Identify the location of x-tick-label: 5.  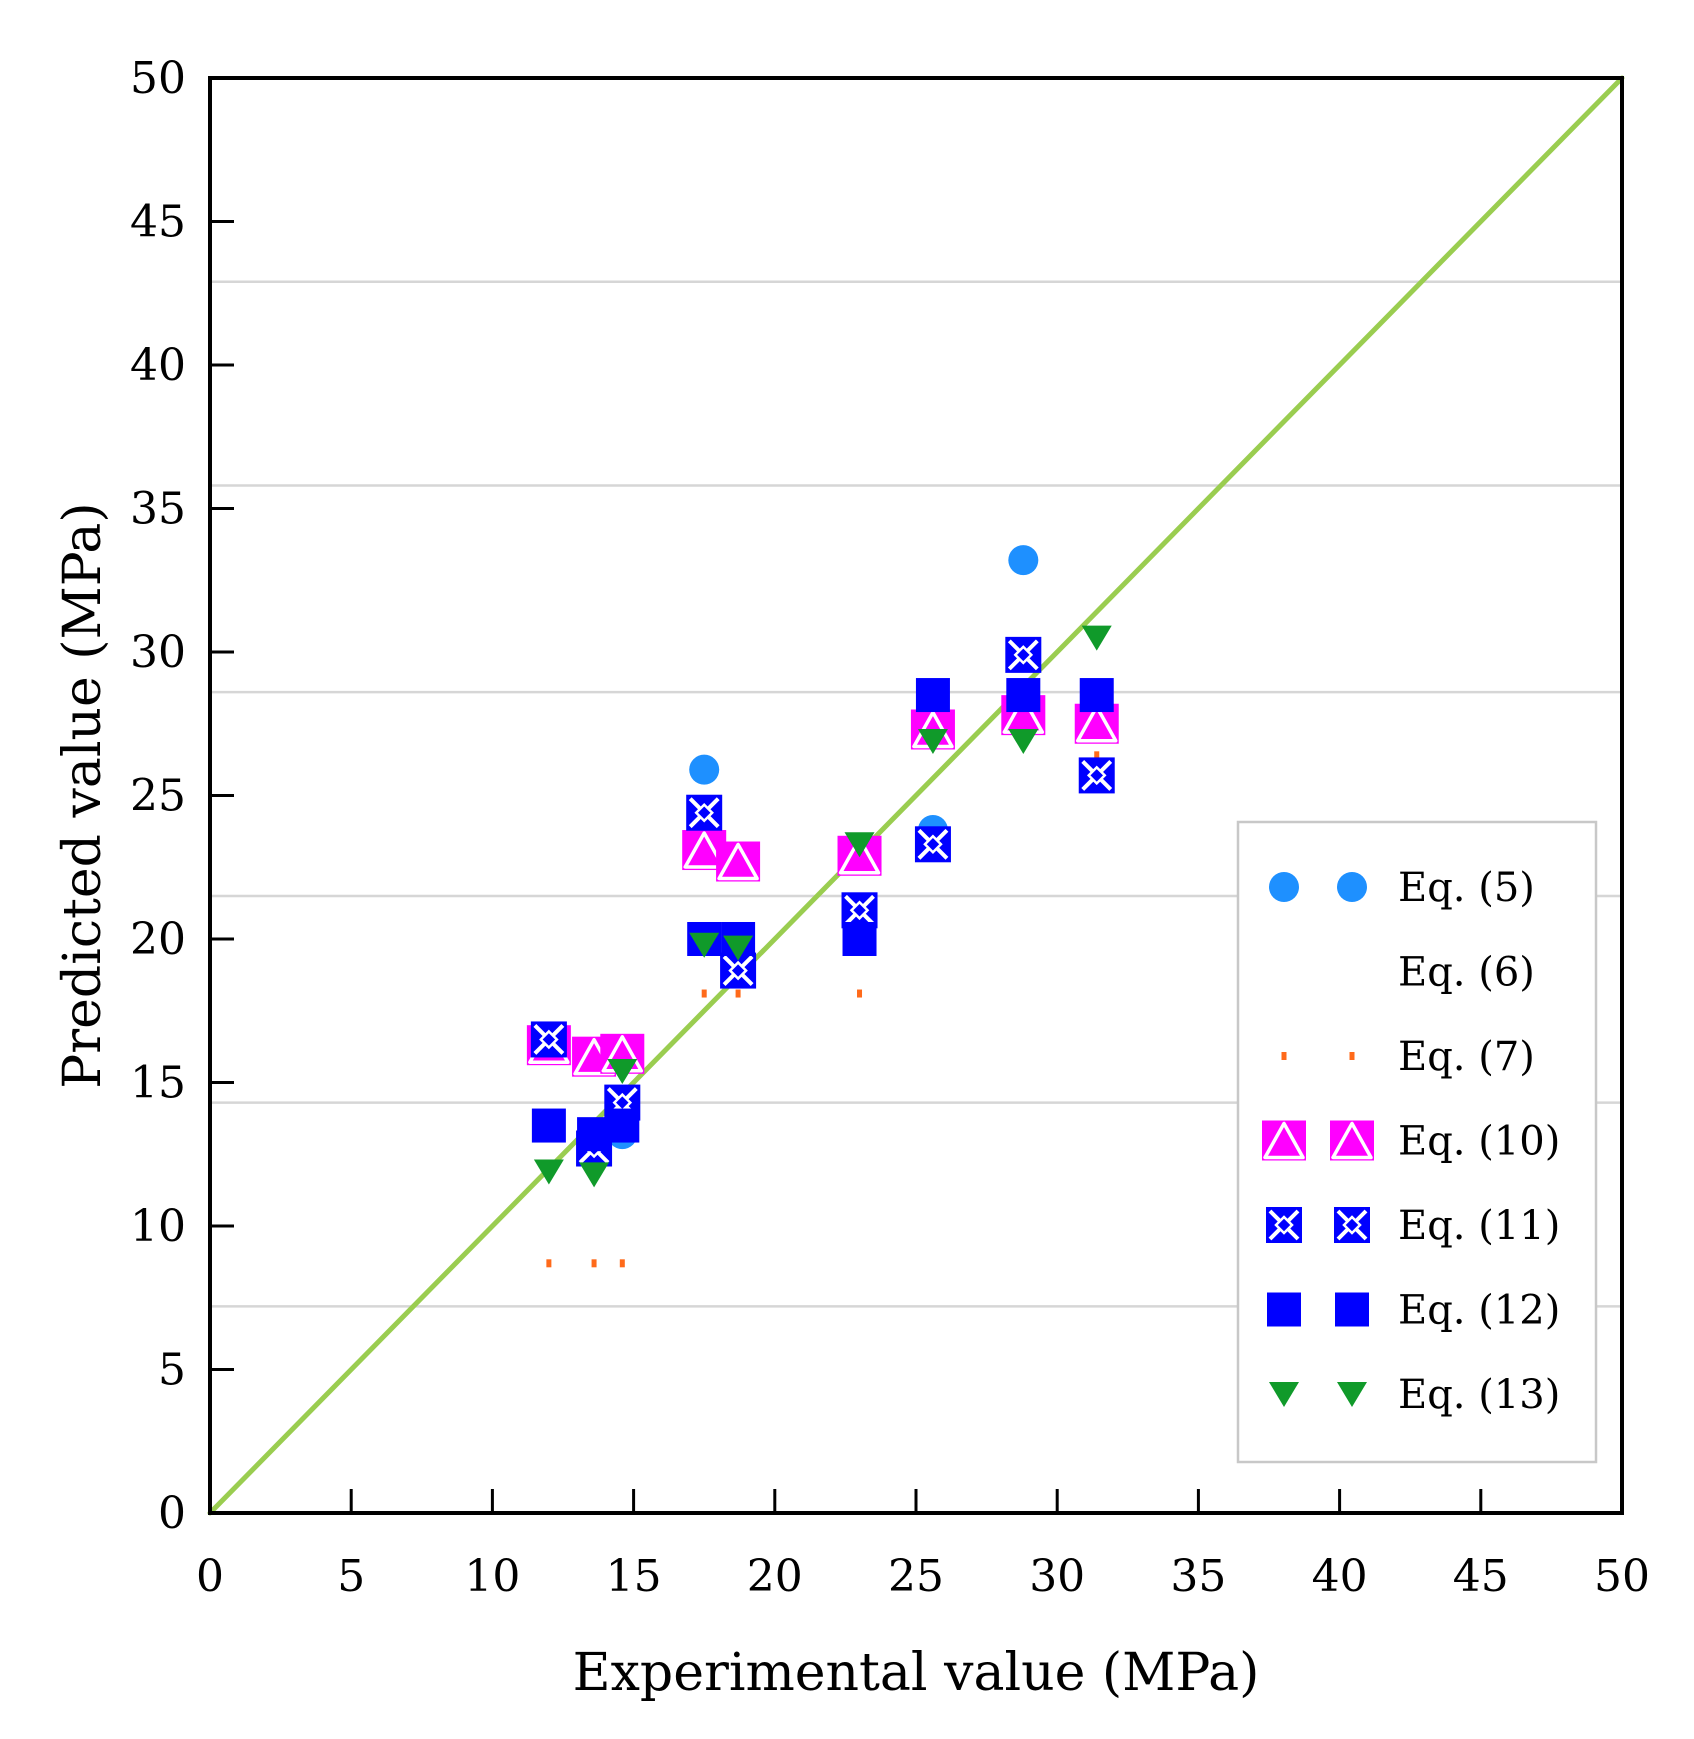
(351, 1576).